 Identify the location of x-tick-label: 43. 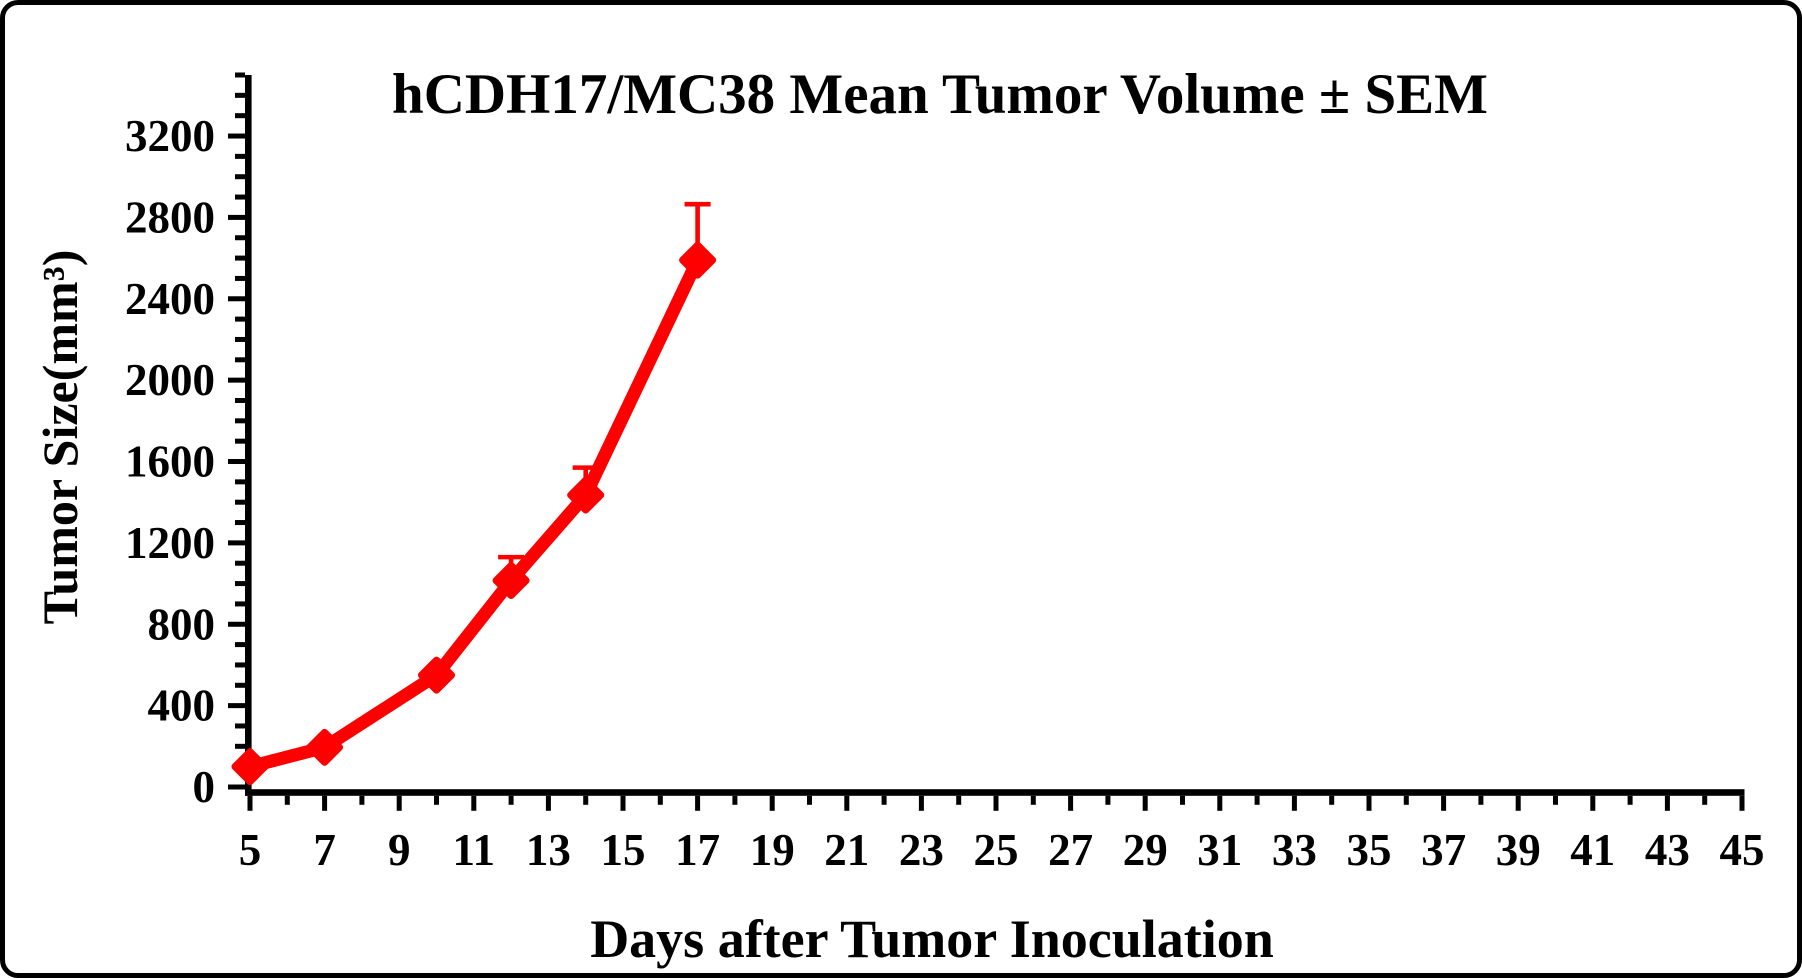
(1667, 850).